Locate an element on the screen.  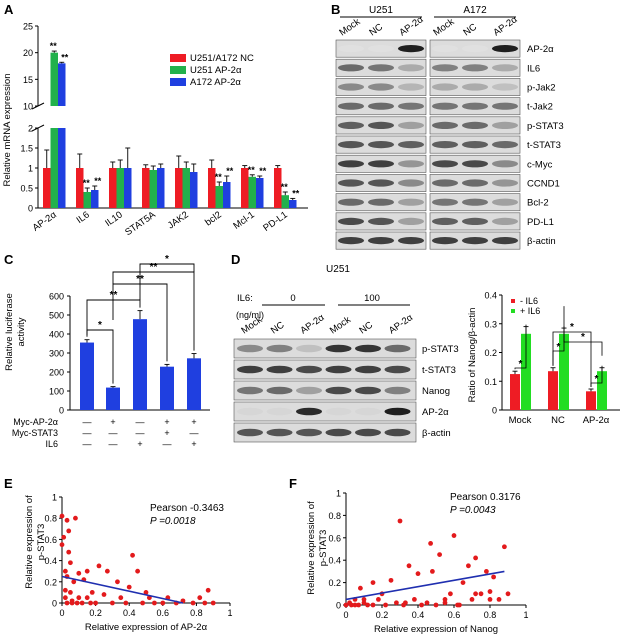
panel-d-y-tick-label: 0.4 is located at coordinates (490, 296).